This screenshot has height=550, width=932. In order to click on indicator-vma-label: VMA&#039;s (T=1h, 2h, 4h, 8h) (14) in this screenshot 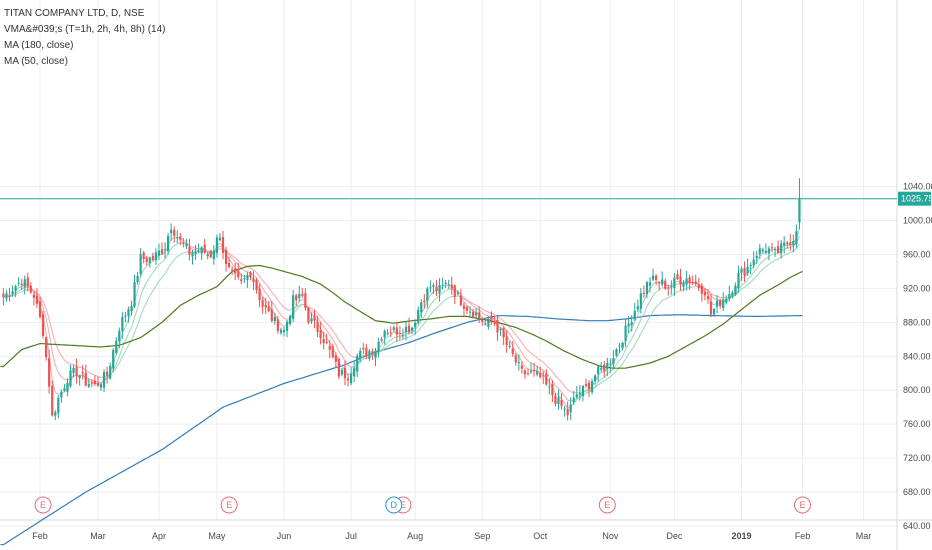, I will do `click(85, 29)`.